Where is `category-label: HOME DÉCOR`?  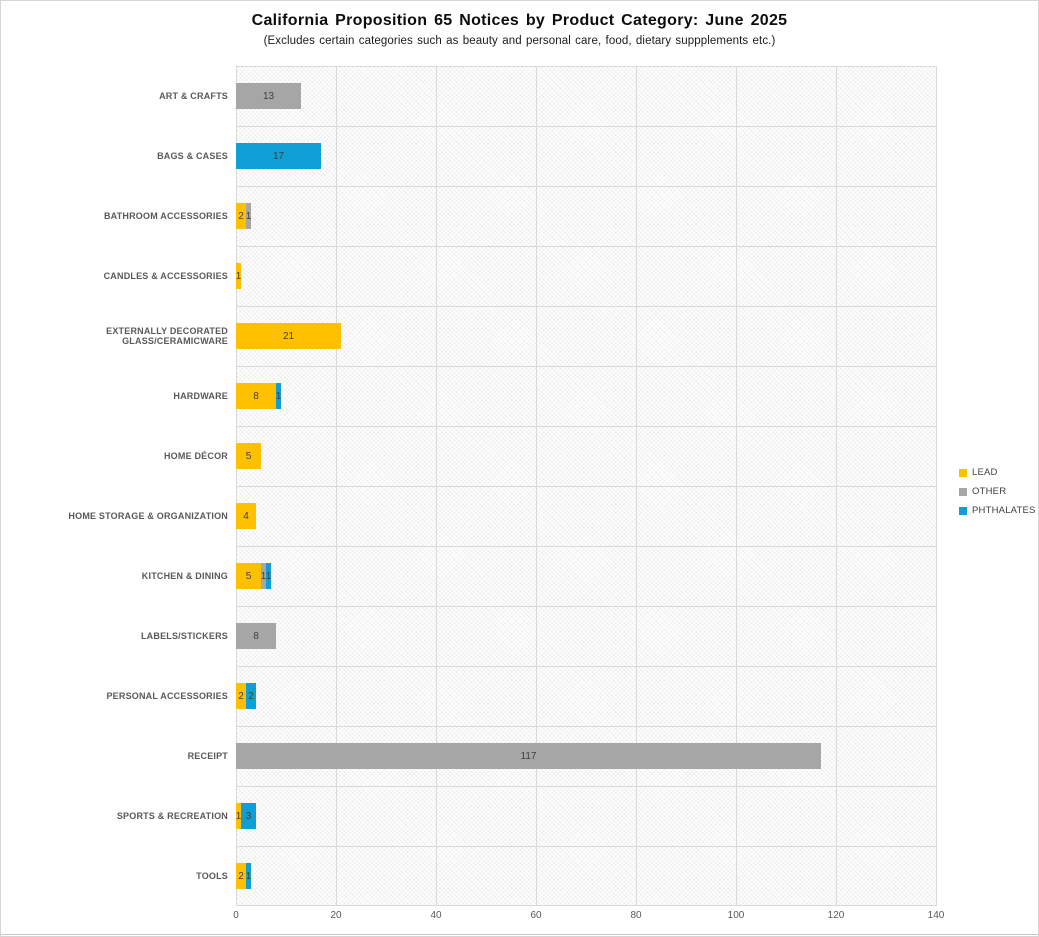 category-label: HOME DÉCOR is located at coordinates (195, 456).